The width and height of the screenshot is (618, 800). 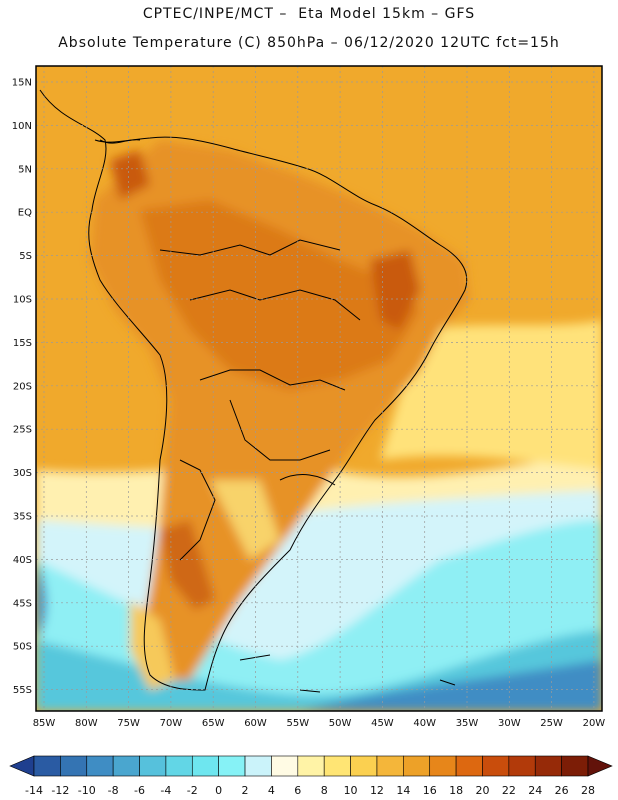 What do you see at coordinates (192, 790) in the screenshot?
I see `colorbar-label: -2` at bounding box center [192, 790].